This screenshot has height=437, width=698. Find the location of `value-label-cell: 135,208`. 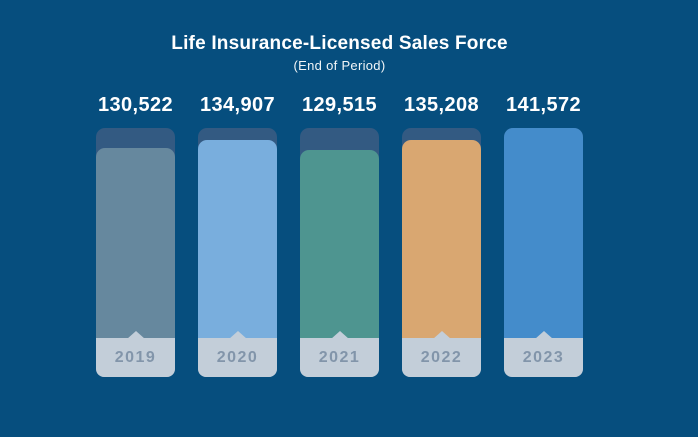

value-label-cell: 135,208 is located at coordinates (441, 105).